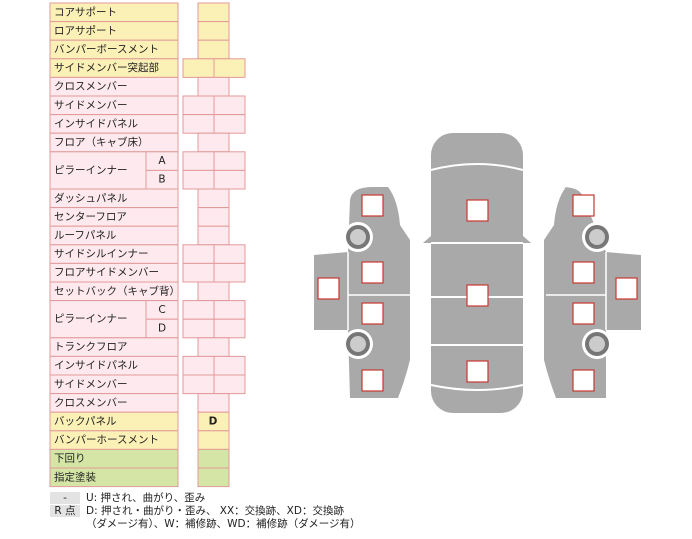  I want to click on sub-label: D, so click(162, 329).